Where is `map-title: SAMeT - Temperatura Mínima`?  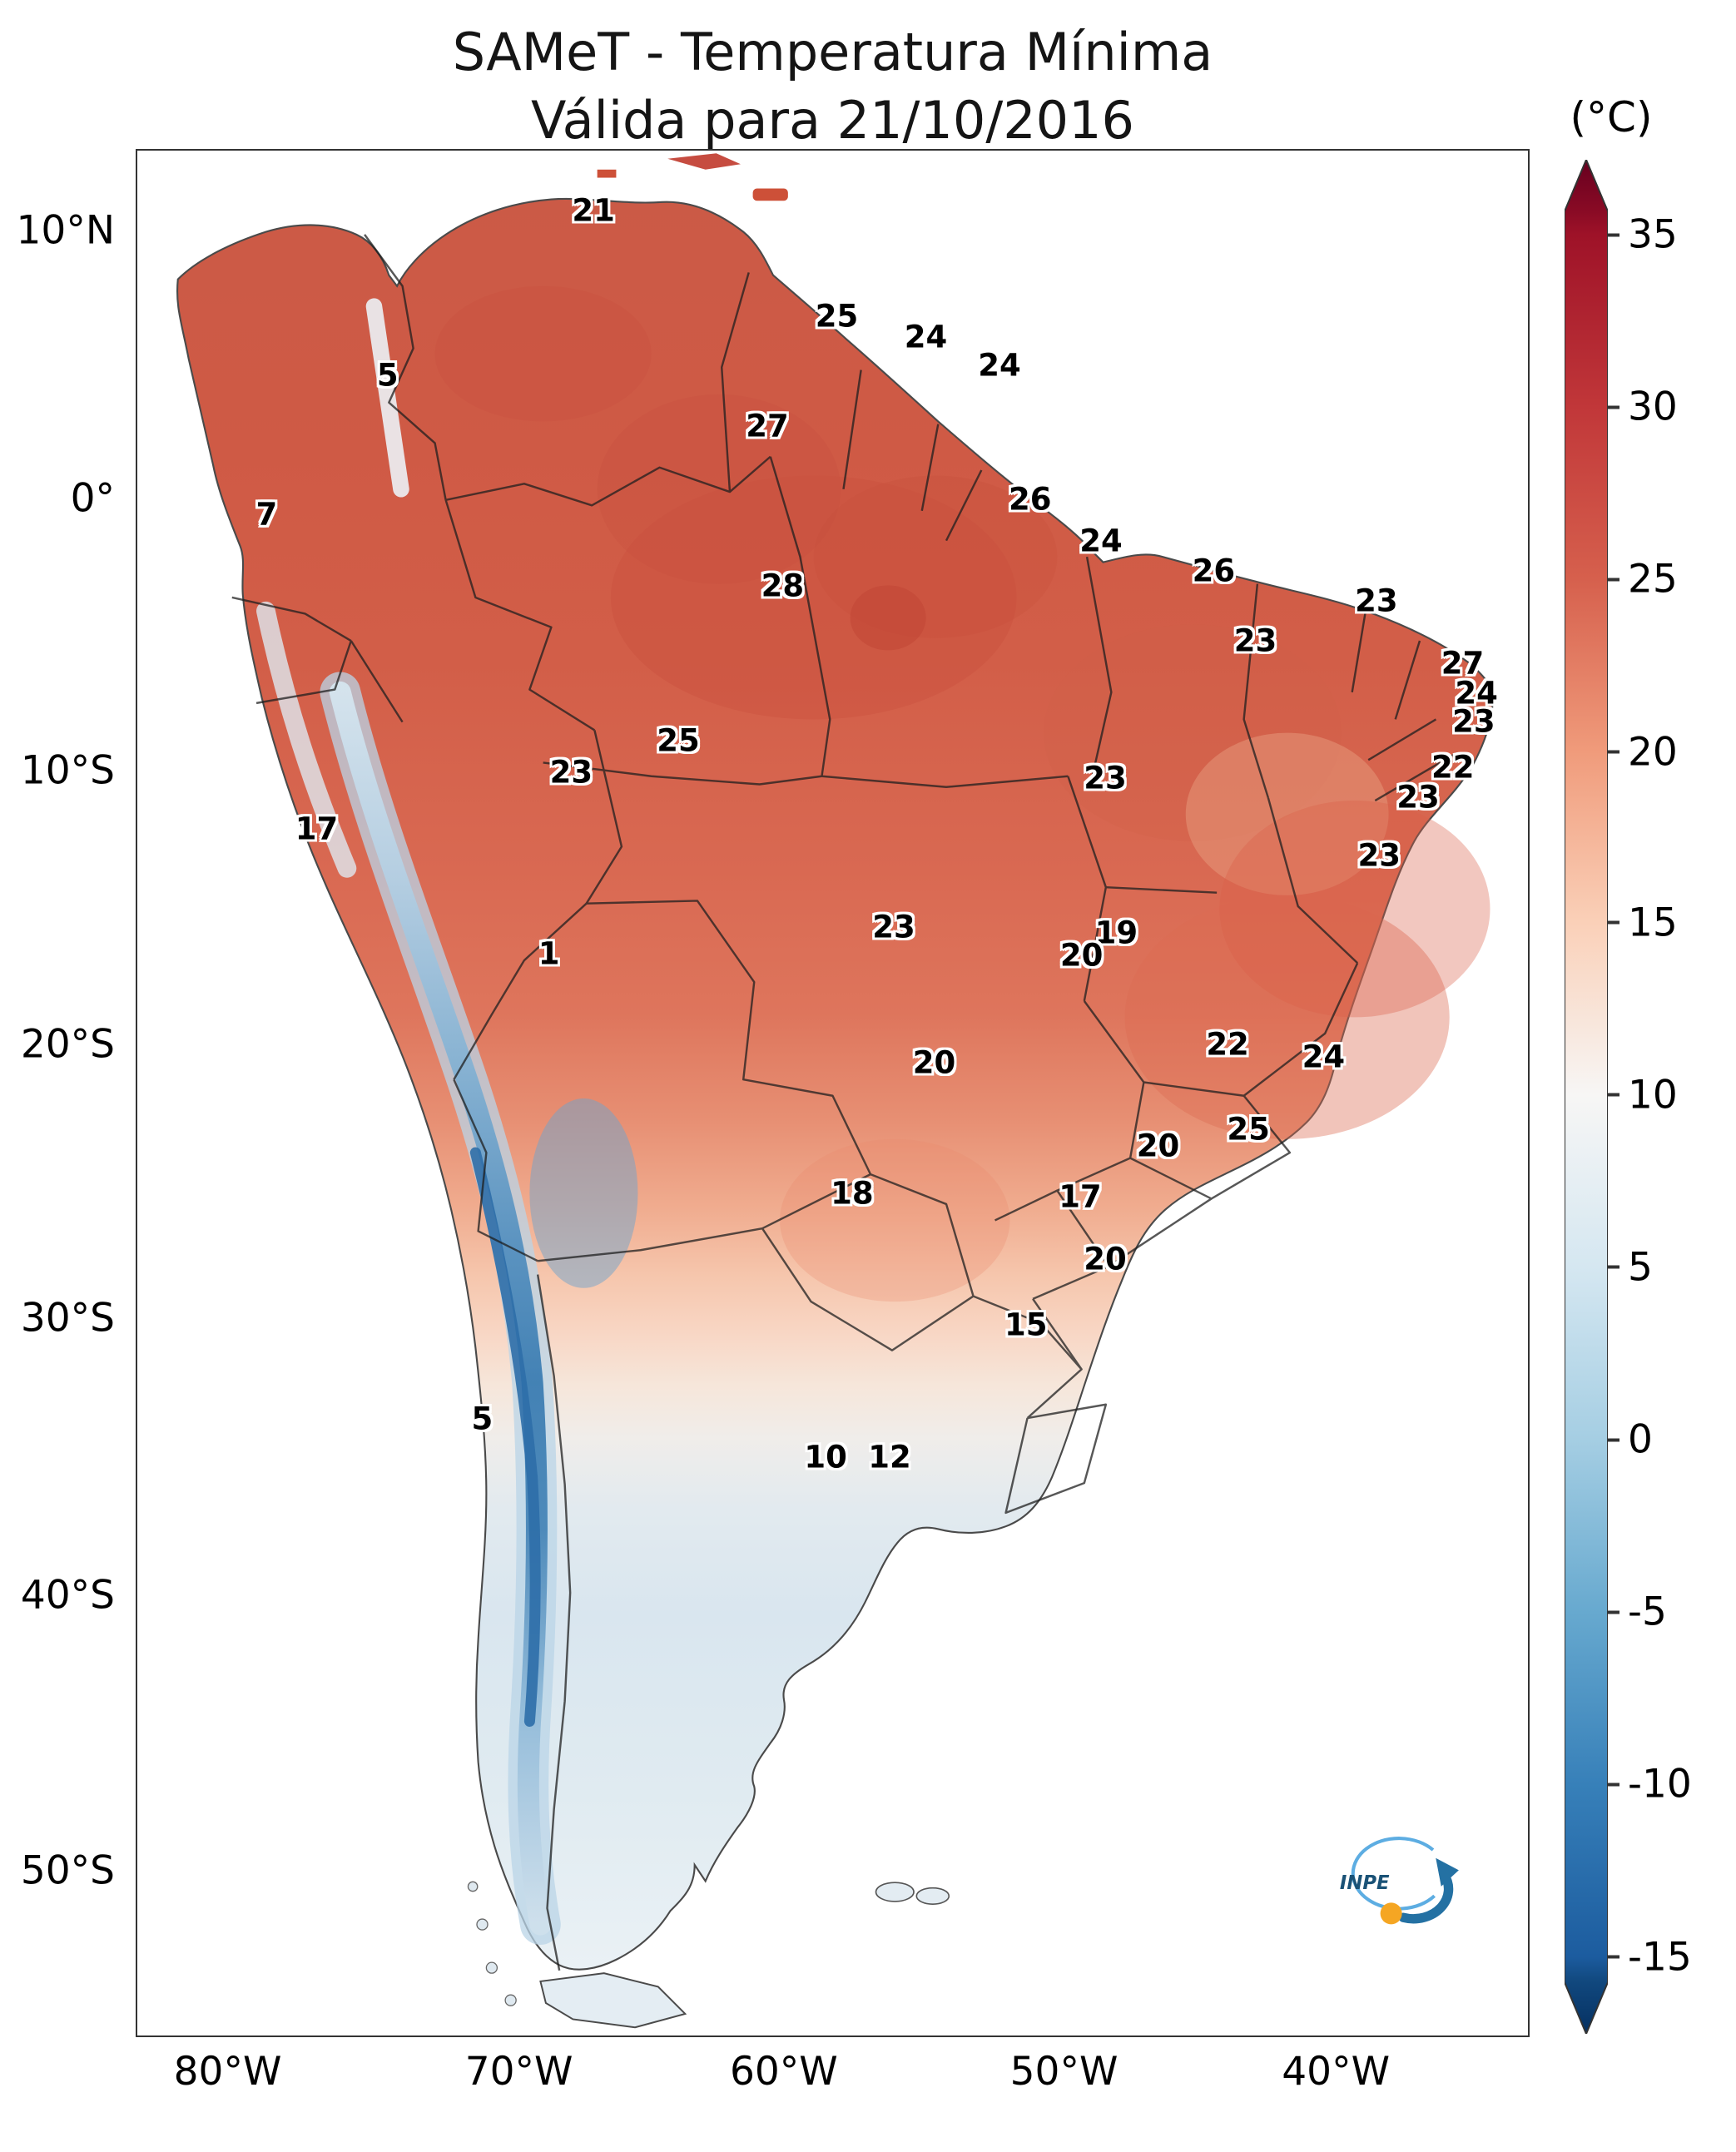
map-title: SAMeT - Temperatura Mínima is located at coordinates (832, 52).